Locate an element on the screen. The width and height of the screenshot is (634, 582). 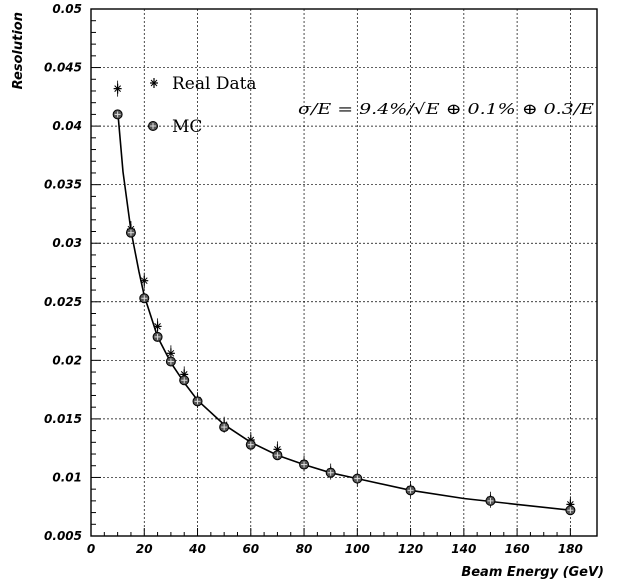
x-tick-label: 20 is located at coordinates (144, 549).